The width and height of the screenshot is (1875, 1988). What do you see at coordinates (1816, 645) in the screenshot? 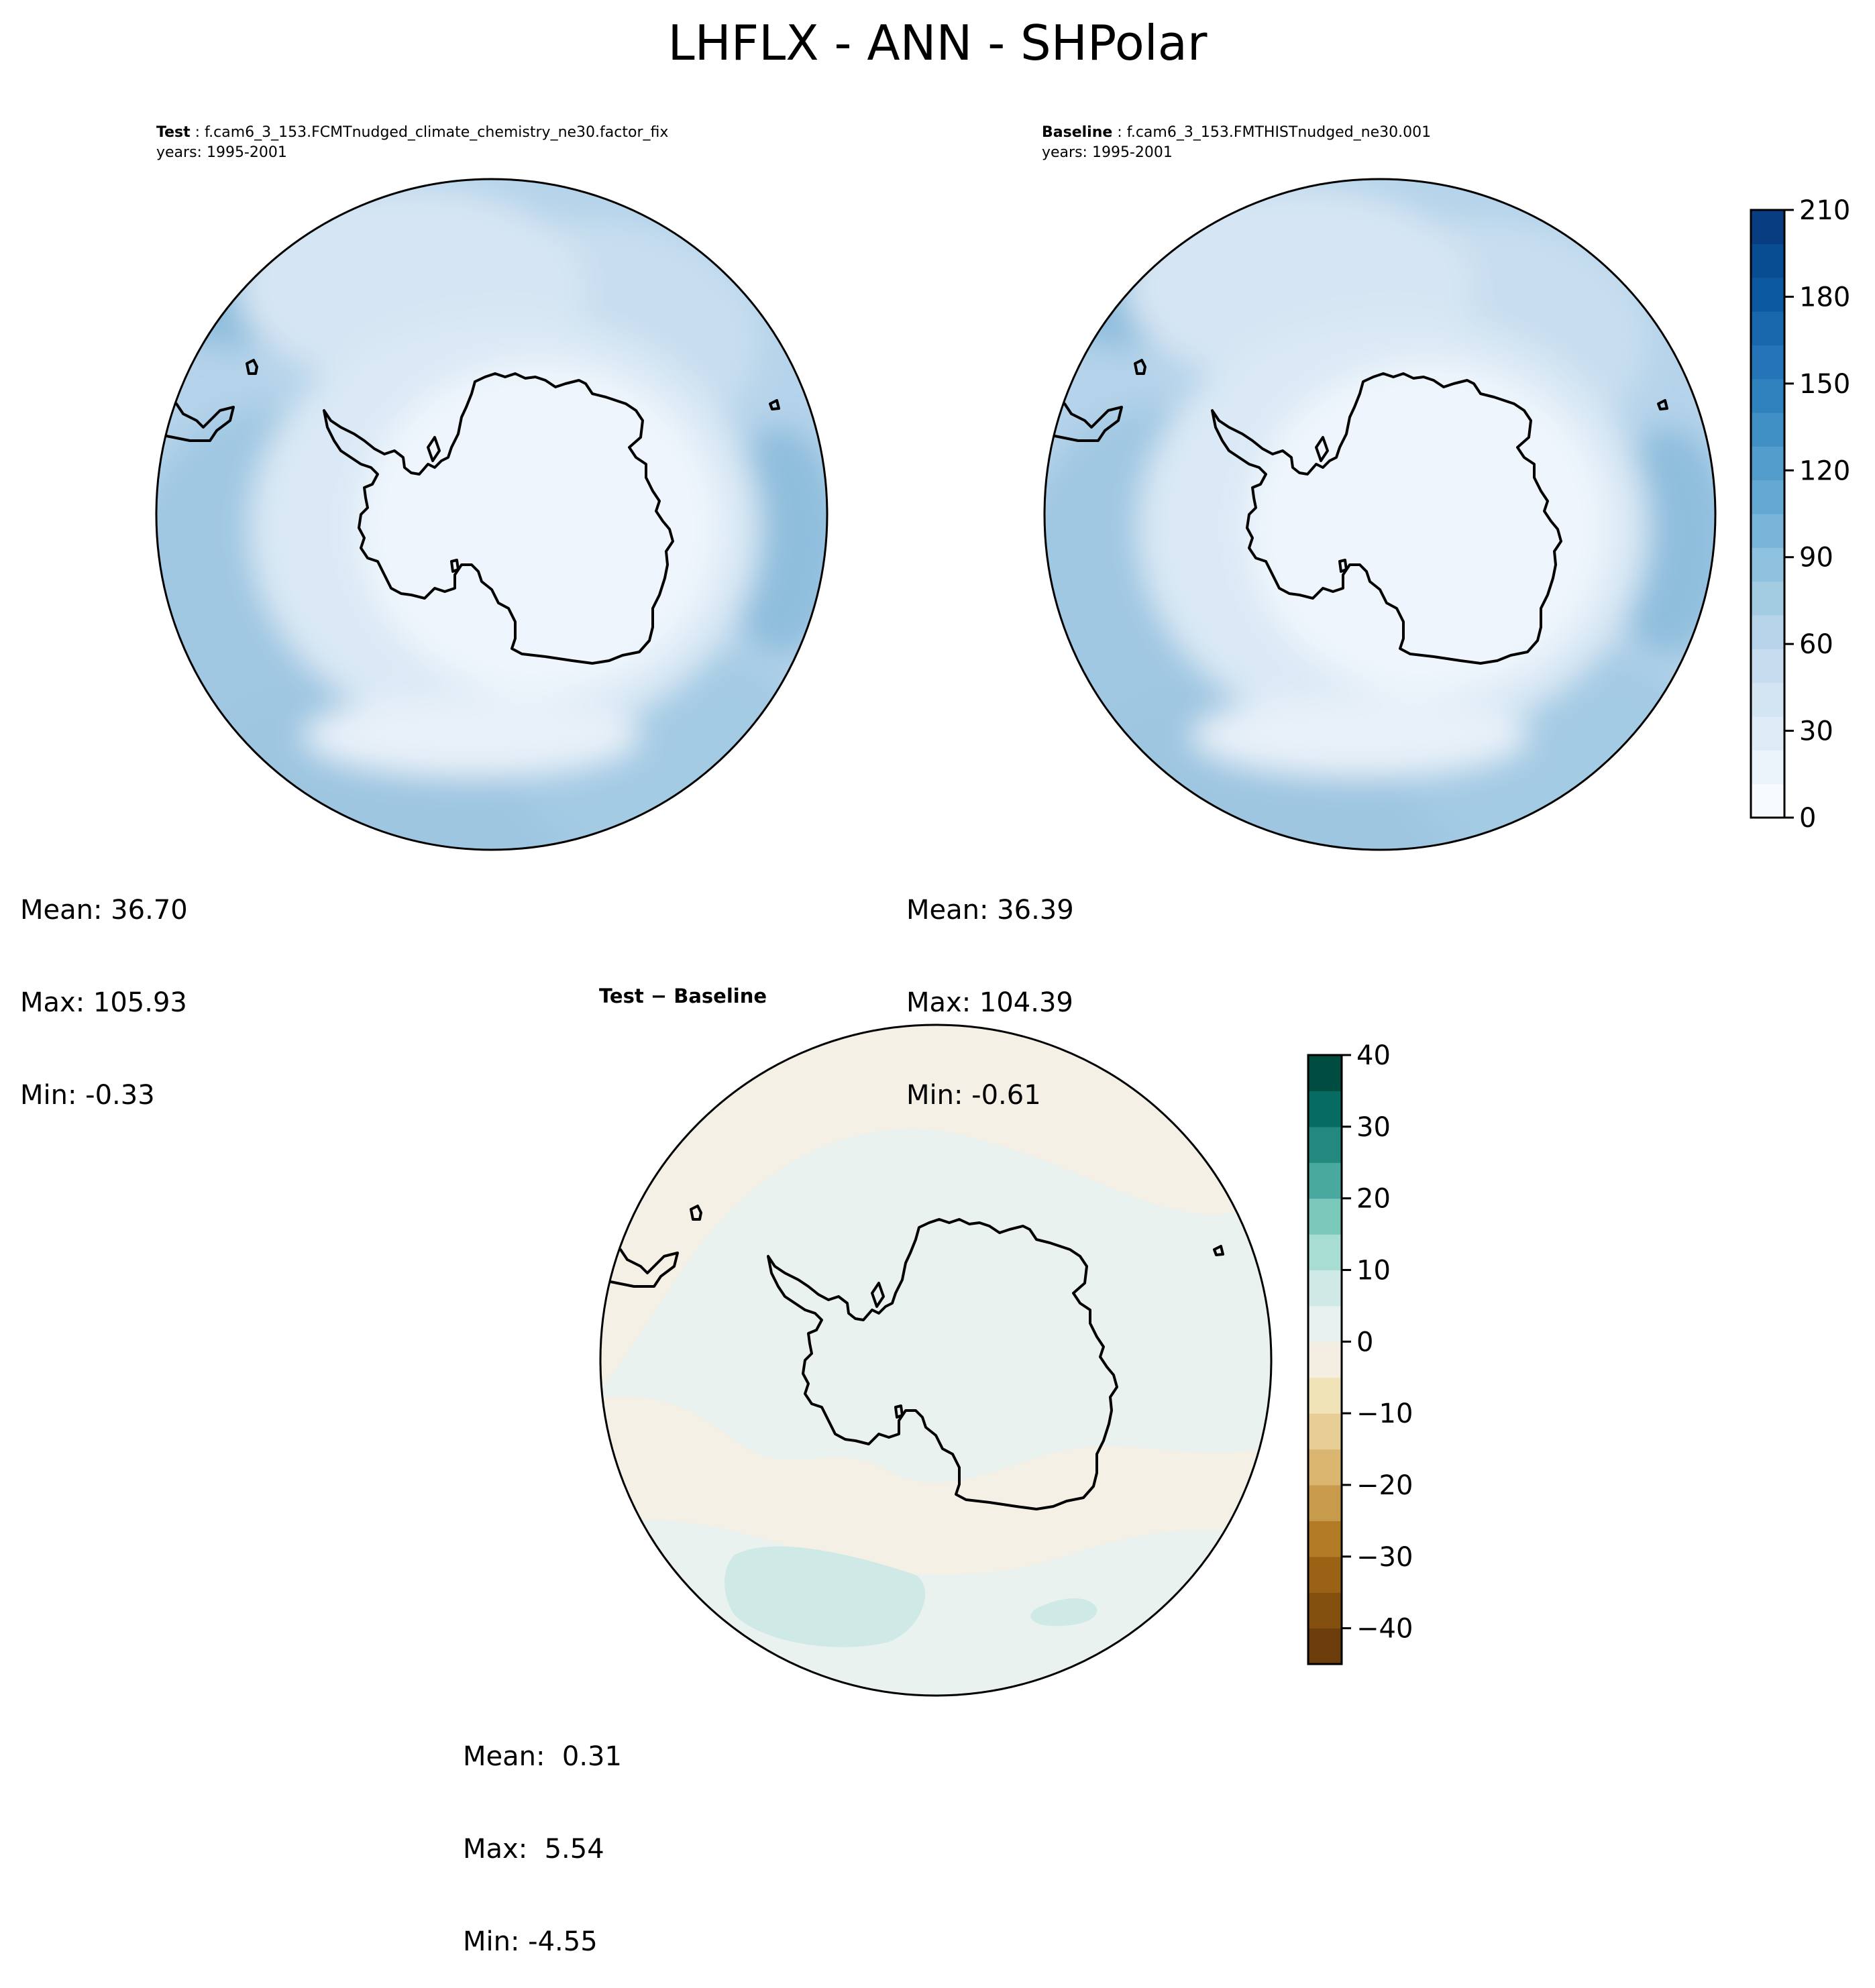
I see `main-colorbar-tick-label: 60` at bounding box center [1816, 645].